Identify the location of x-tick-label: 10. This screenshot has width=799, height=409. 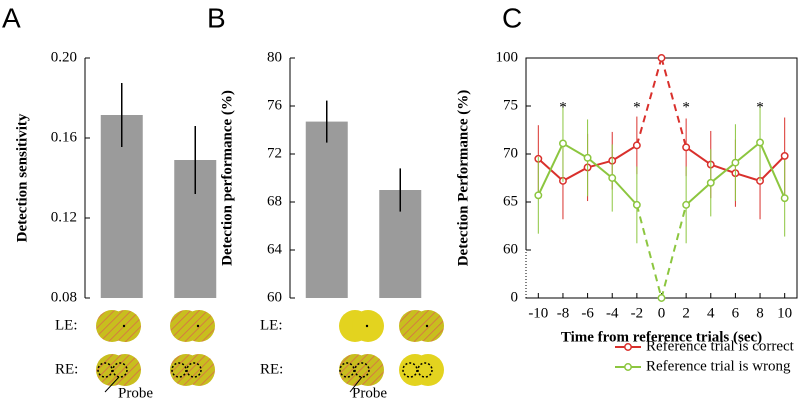
(784, 313).